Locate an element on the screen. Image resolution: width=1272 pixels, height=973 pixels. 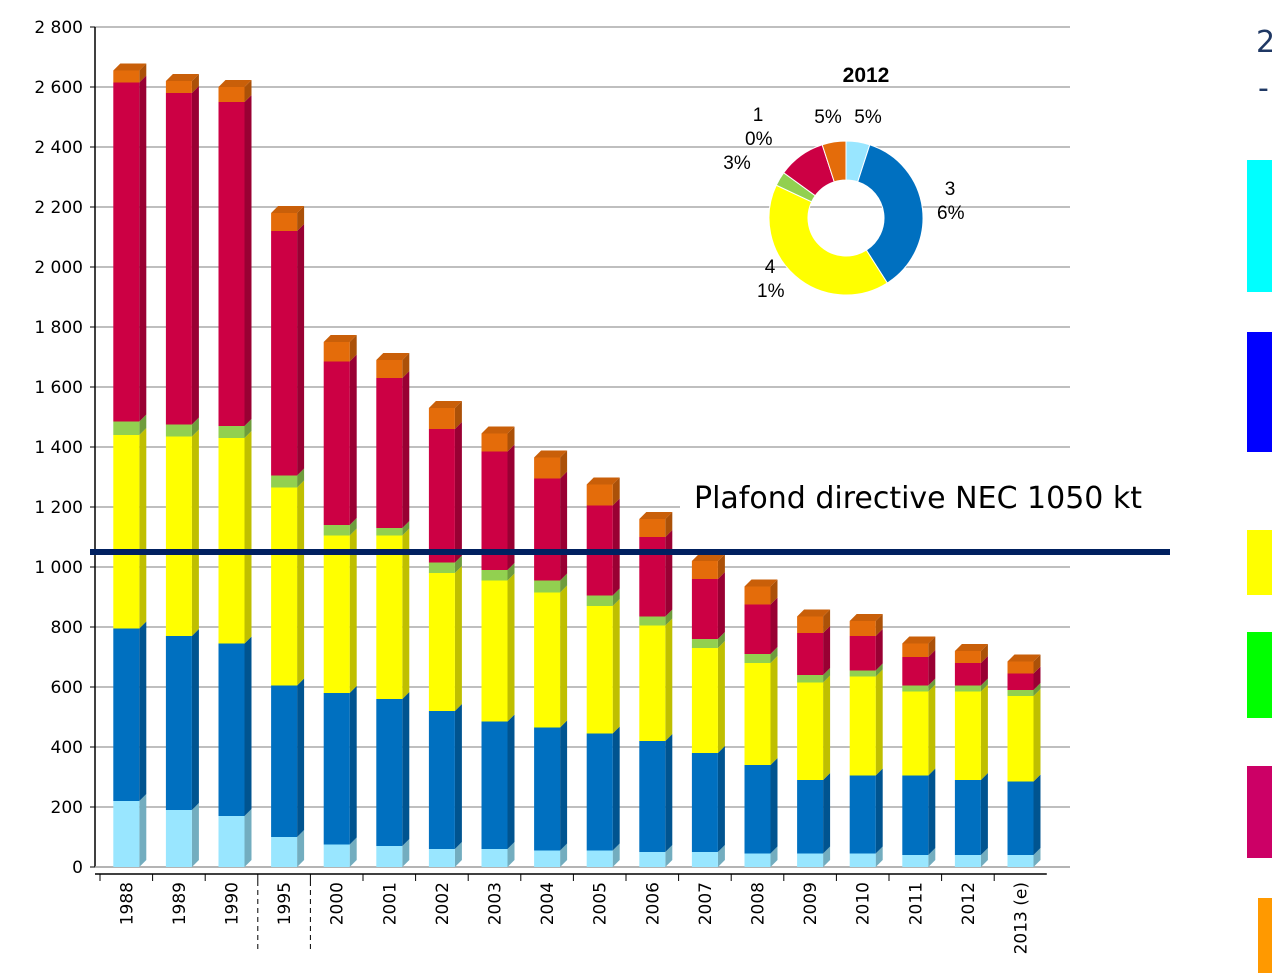
donut-label: 5% is located at coordinates (868, 117).